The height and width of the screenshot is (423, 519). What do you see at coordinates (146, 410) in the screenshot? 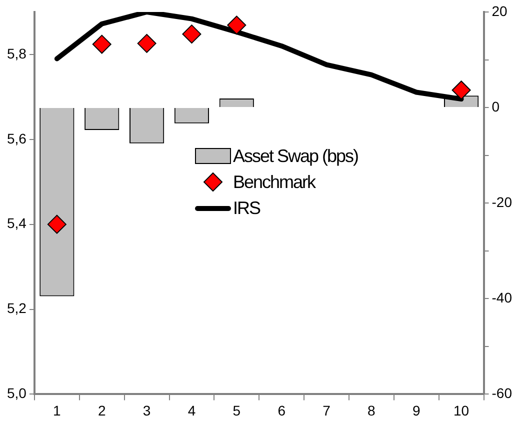
I see `x-tick-label: 3` at bounding box center [146, 410].